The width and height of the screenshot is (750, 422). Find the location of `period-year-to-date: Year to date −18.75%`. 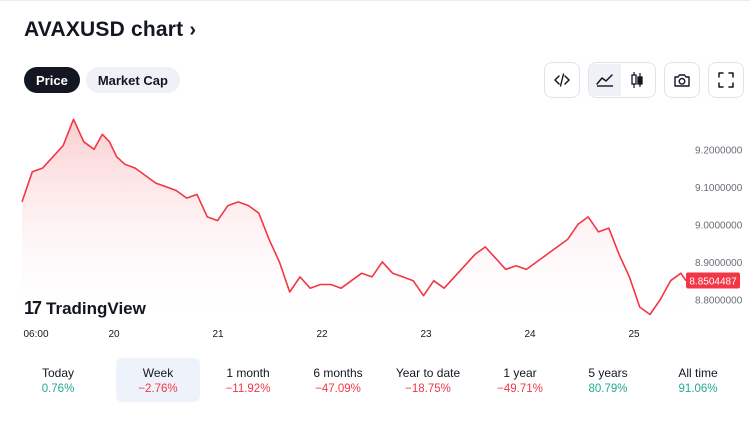

period-year-to-date: Year to date −18.75% is located at coordinates (428, 380).